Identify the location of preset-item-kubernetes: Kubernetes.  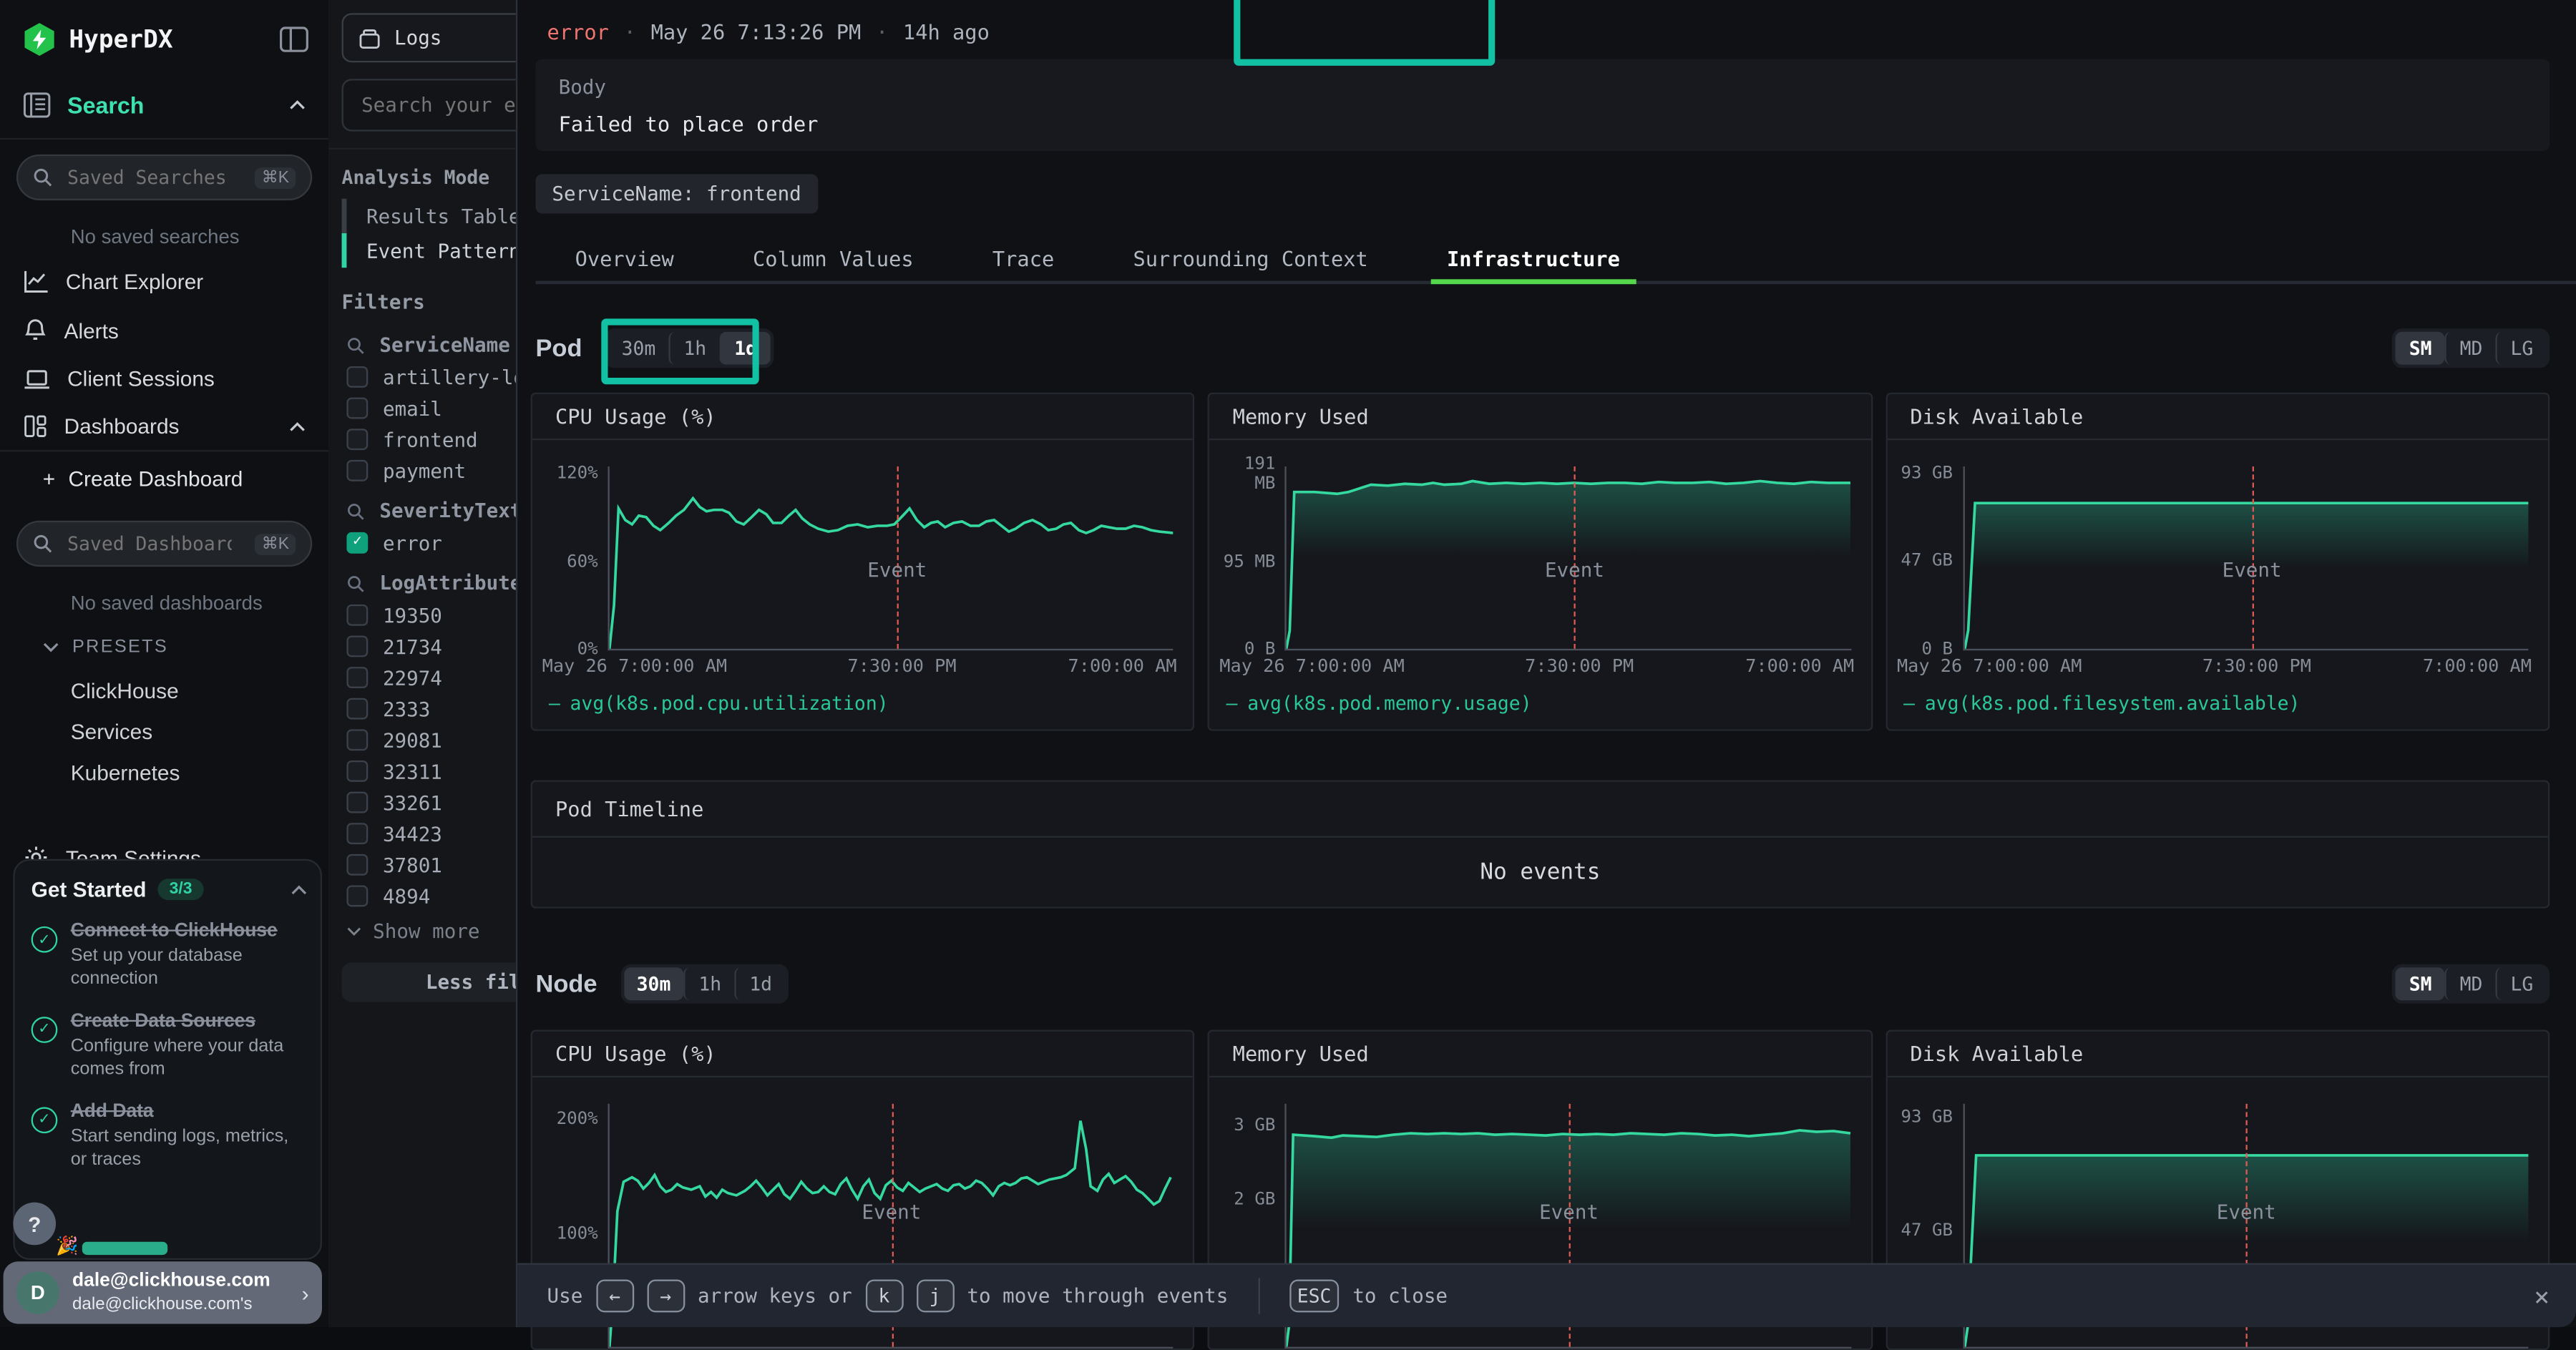
(125, 773).